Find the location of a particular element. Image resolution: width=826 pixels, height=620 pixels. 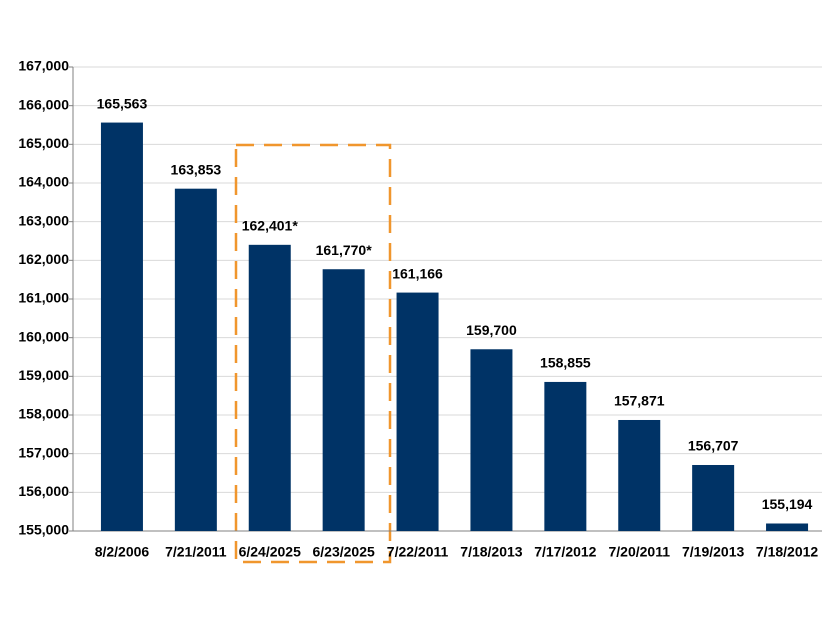

value-label: 156,707 is located at coordinates (713, 446).